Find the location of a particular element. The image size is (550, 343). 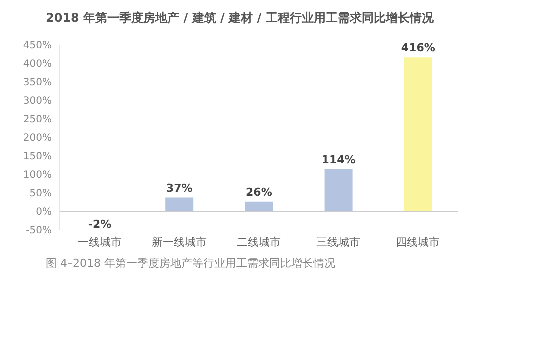

x-tick-label: 二线城市 is located at coordinates (259, 242).